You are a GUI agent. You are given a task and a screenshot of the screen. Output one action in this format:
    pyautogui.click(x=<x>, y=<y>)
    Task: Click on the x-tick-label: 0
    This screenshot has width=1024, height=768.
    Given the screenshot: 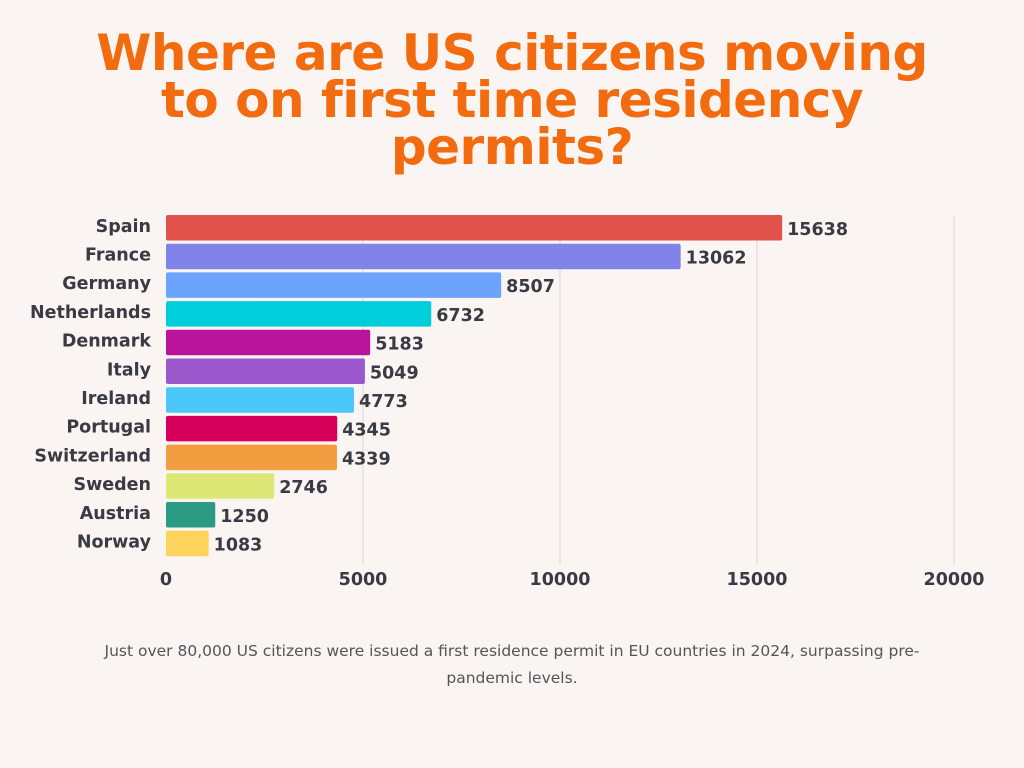 What is the action you would take?
    pyautogui.click(x=166, y=580)
    